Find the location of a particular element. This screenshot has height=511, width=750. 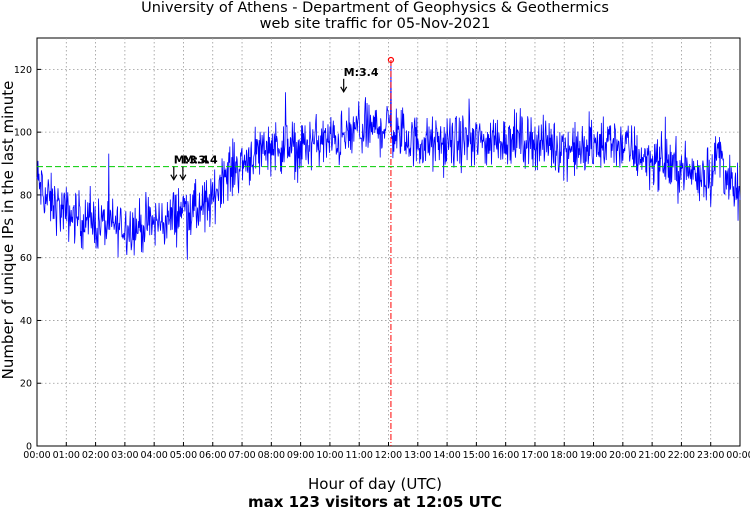

x-tick-label: 11:00 is located at coordinates (359, 455).